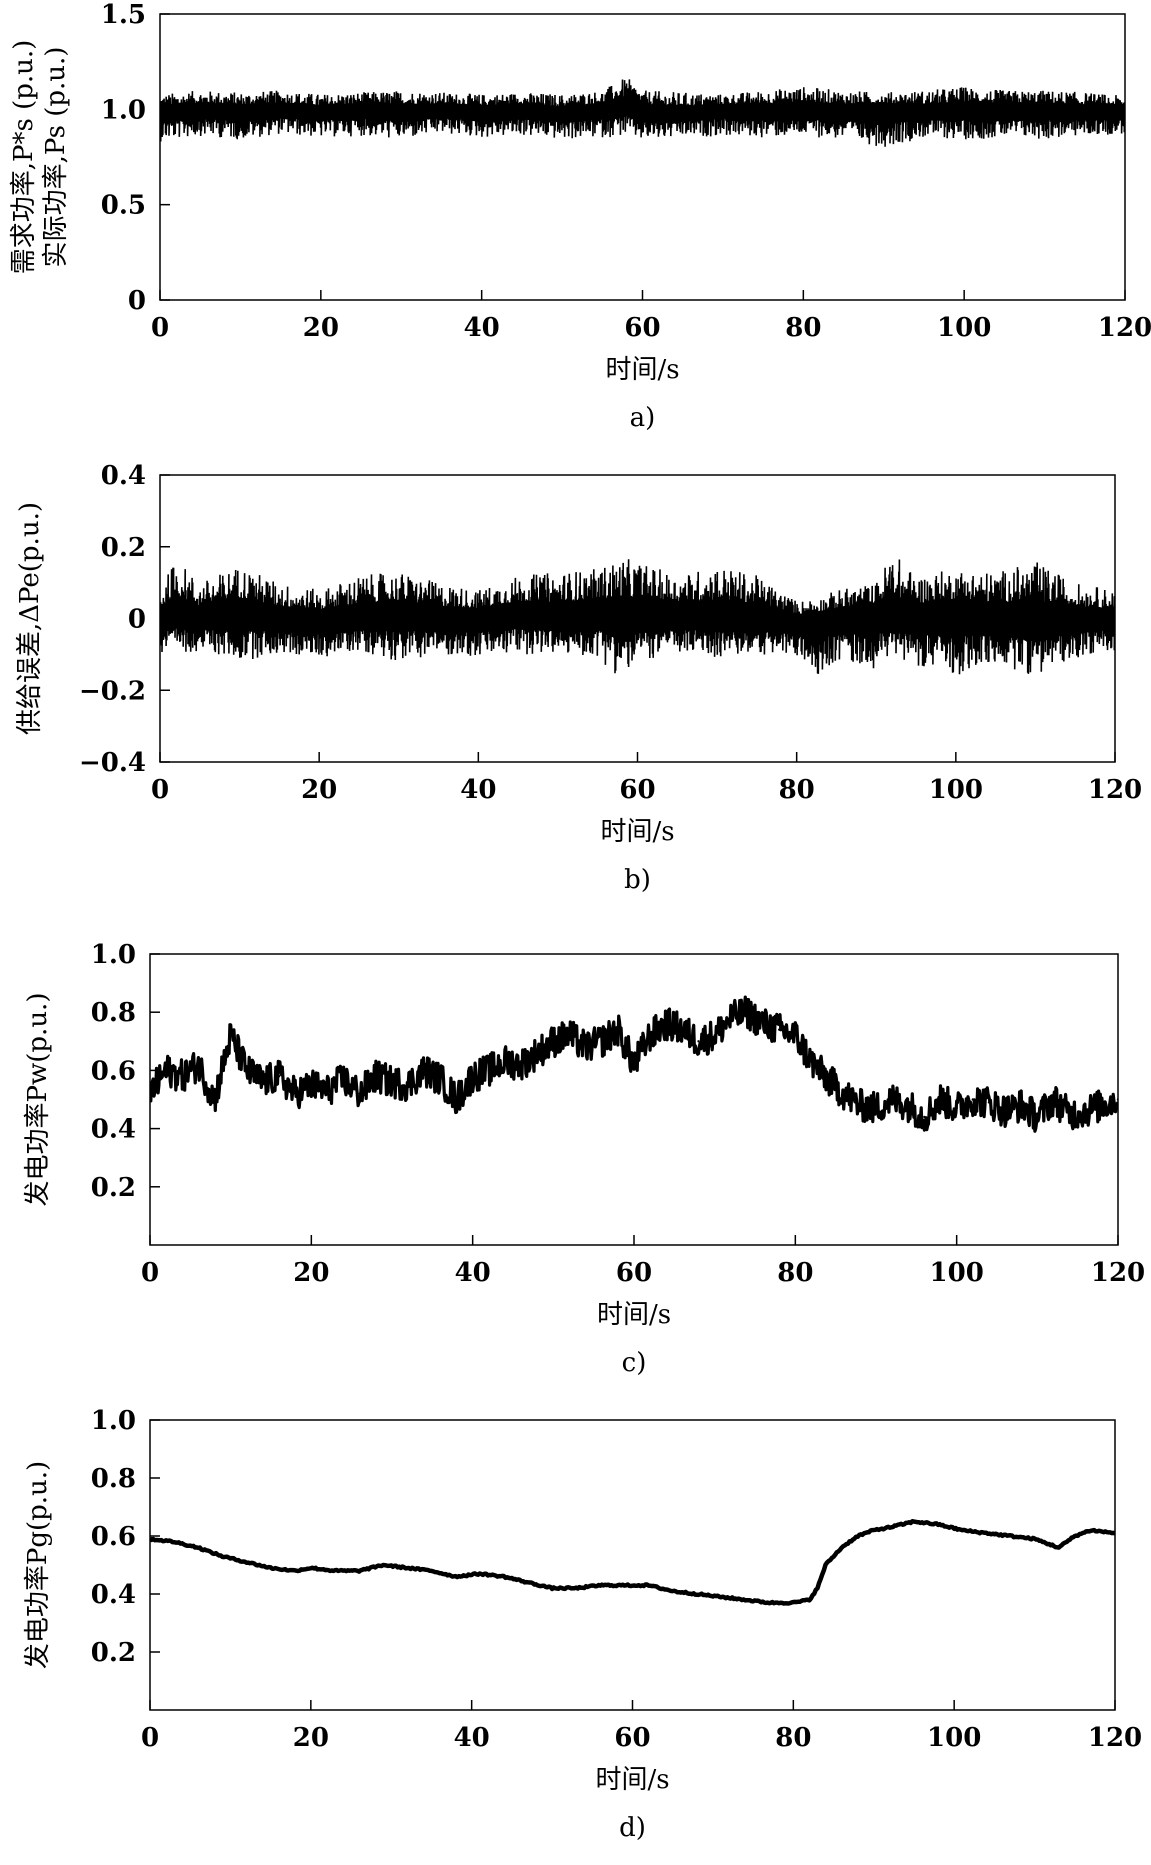 The image size is (1151, 1865). Describe the element at coordinates (634, 1363) in the screenshot. I see `panel-label: c)` at that location.